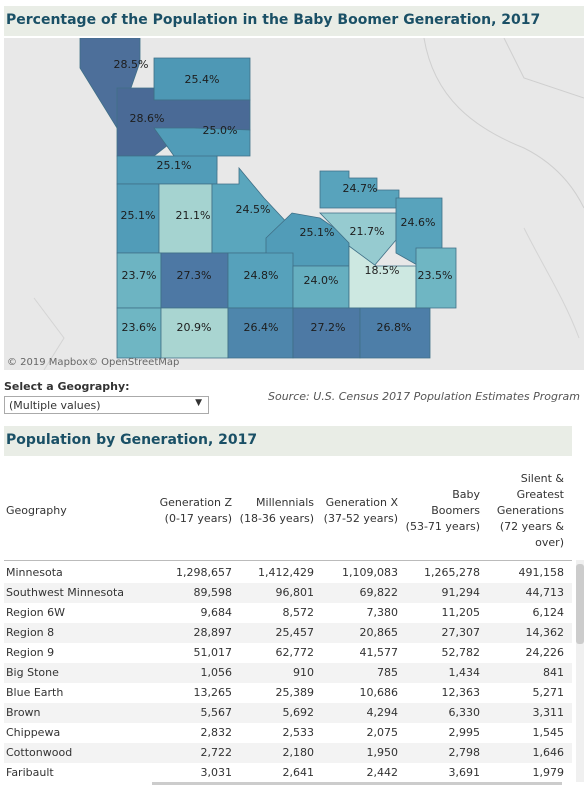 The width and height of the screenshot is (588, 785). I want to click on state-border-line, so click(503, 123).